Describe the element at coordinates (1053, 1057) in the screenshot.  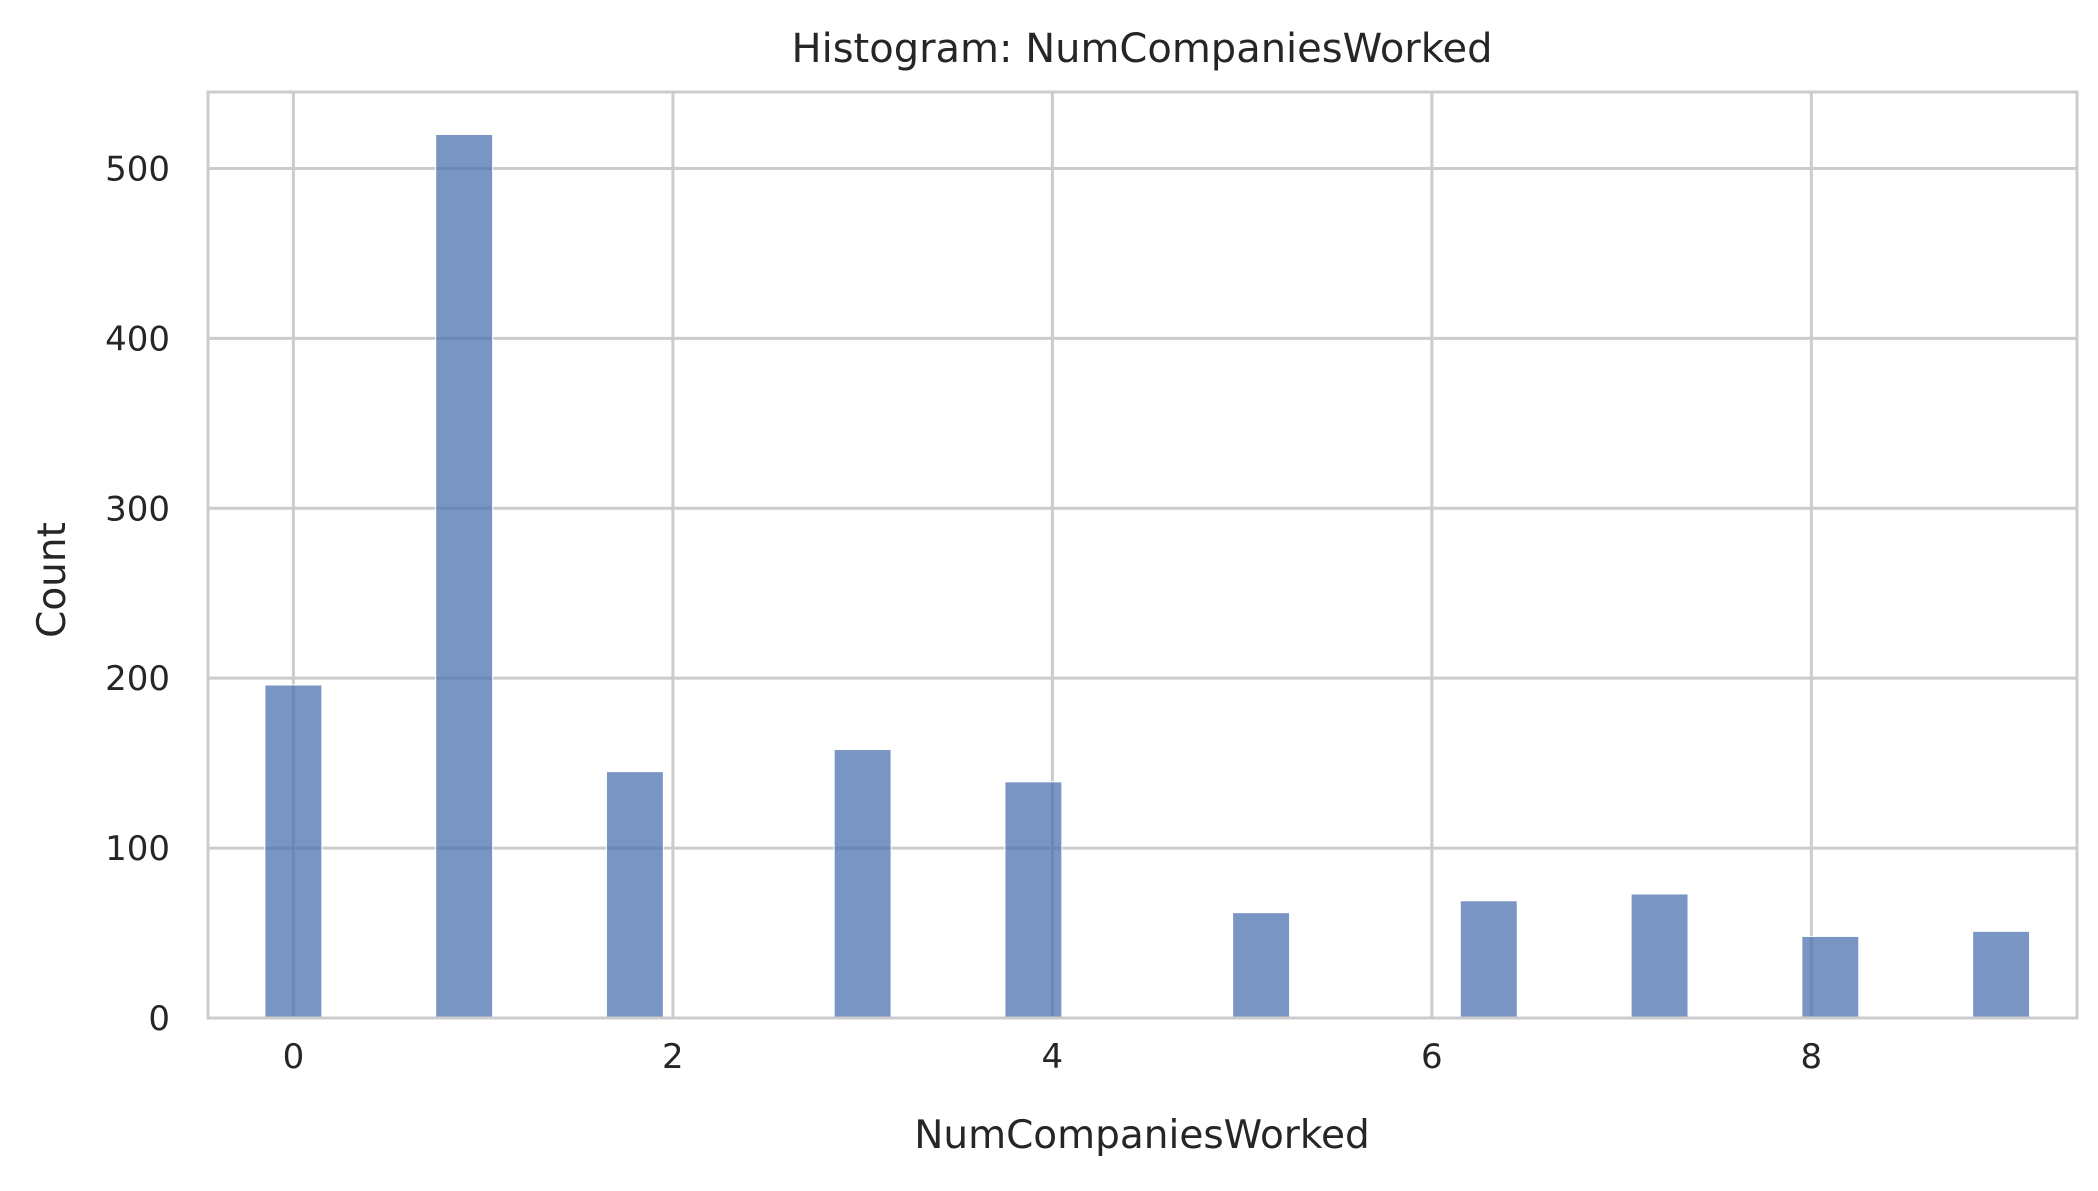
I see `x-tick-label: 4` at that location.